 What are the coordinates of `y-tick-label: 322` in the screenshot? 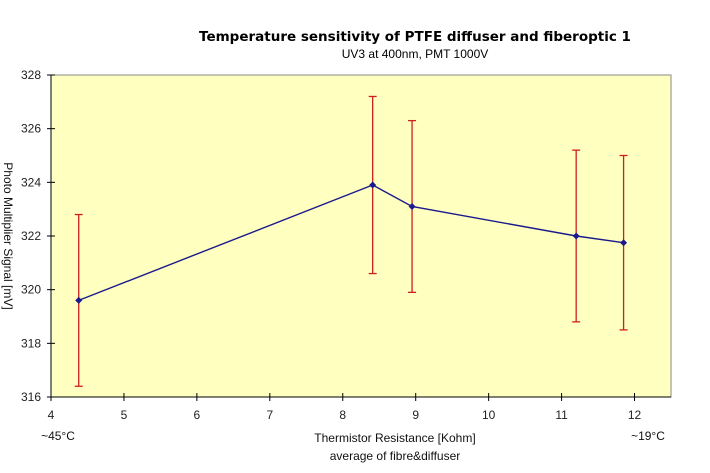 It's located at (31, 236).